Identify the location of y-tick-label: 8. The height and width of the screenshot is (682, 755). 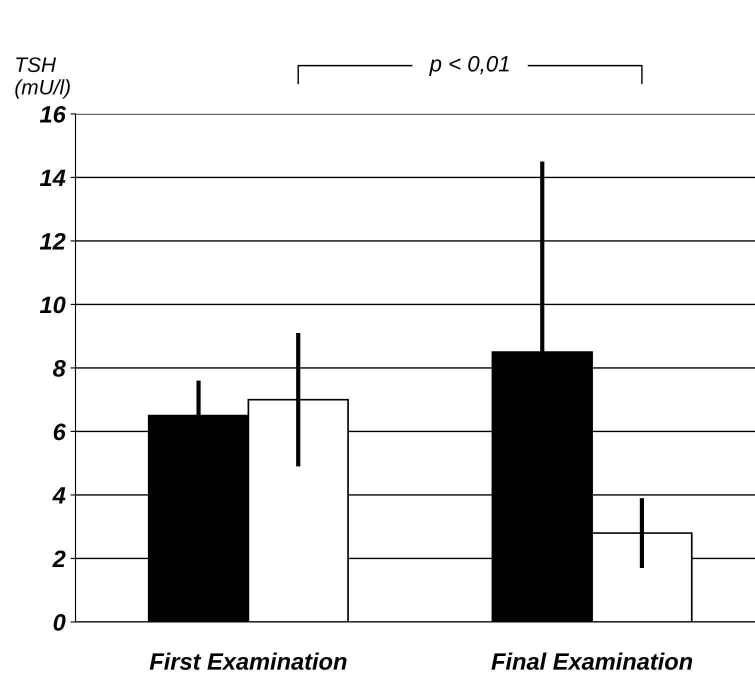
(59, 368).